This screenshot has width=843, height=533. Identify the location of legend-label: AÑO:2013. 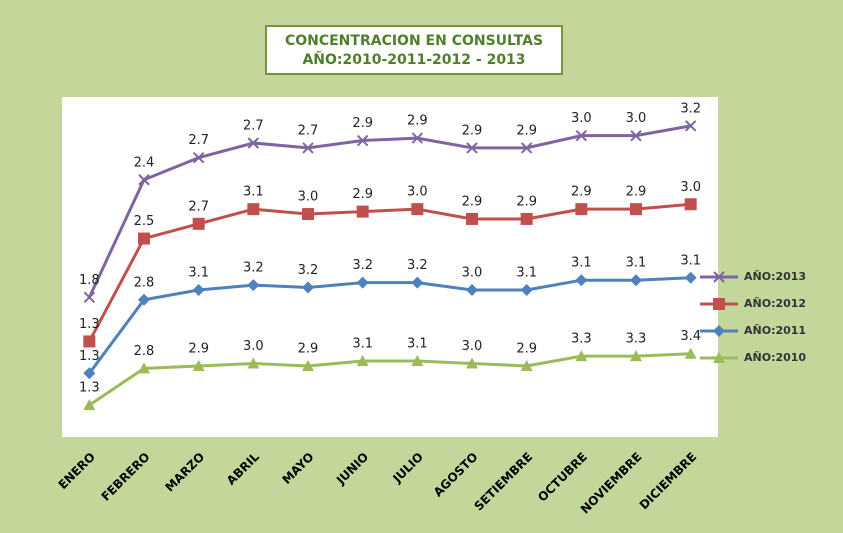
(775, 276).